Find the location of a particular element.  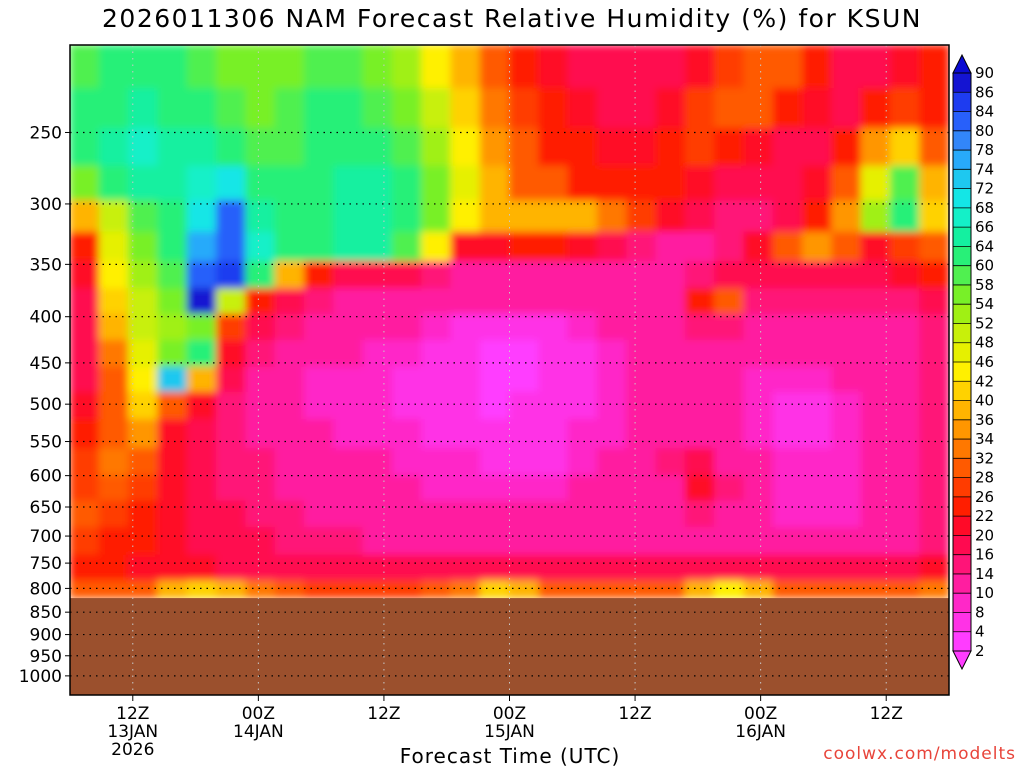

x-tick-date: 15JAN is located at coordinates (509, 732).